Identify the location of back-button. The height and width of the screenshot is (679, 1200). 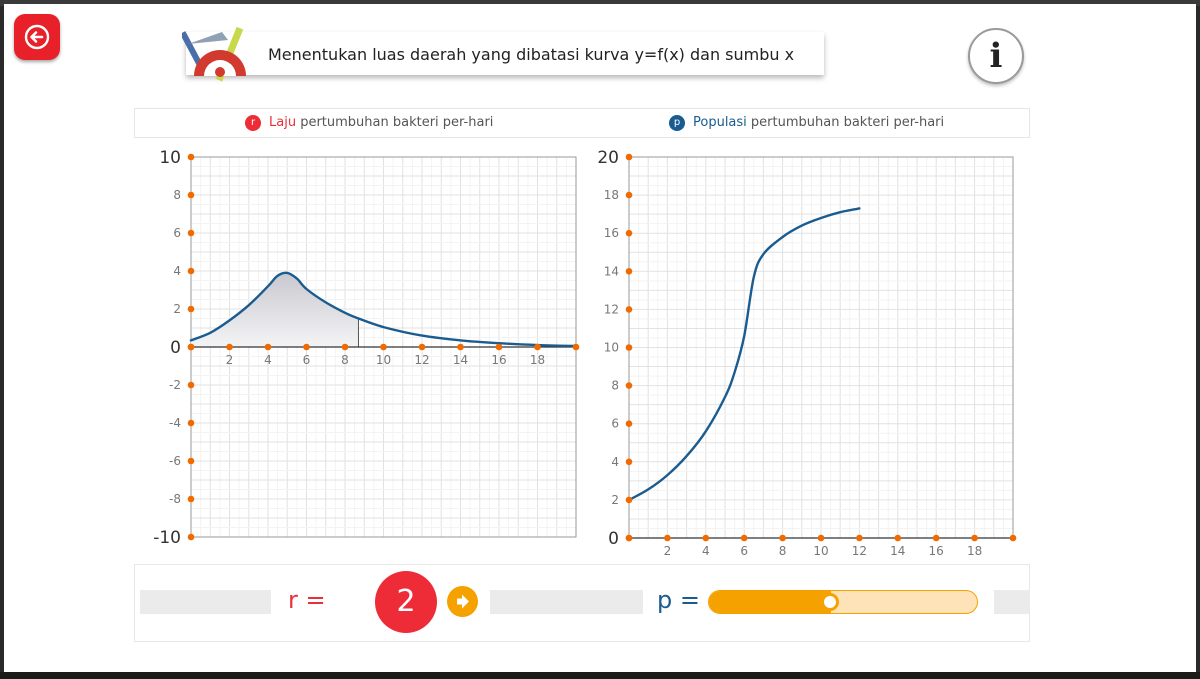
(37, 37).